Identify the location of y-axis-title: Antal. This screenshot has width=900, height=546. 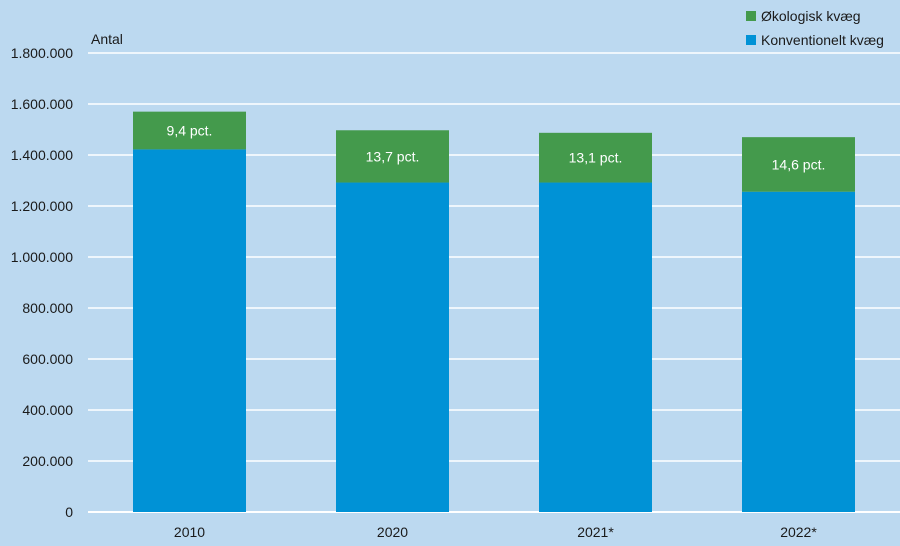
(107, 39).